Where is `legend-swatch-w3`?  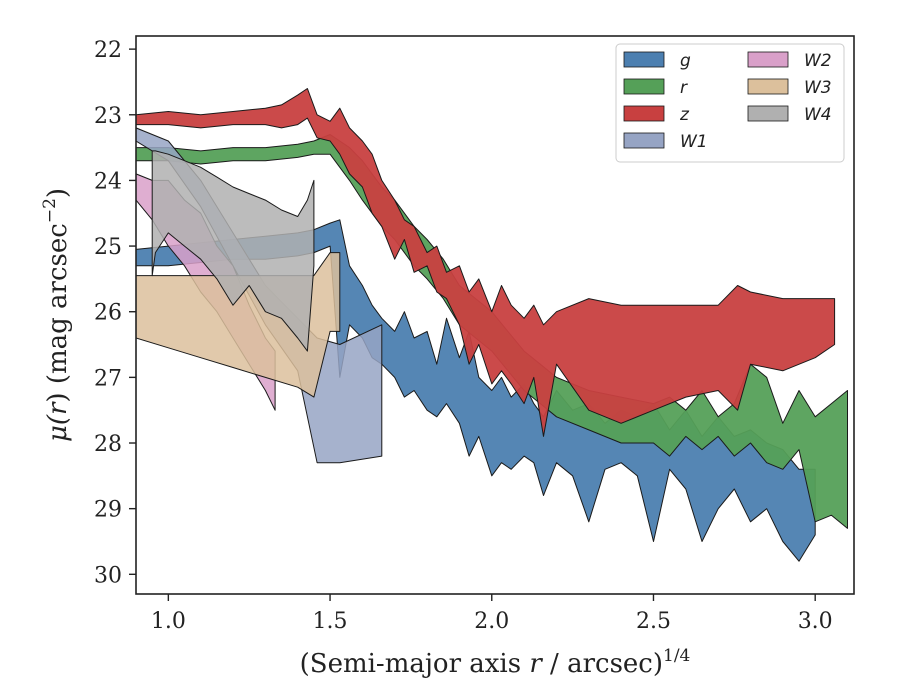
legend-swatch-w3 is located at coordinates (768, 86).